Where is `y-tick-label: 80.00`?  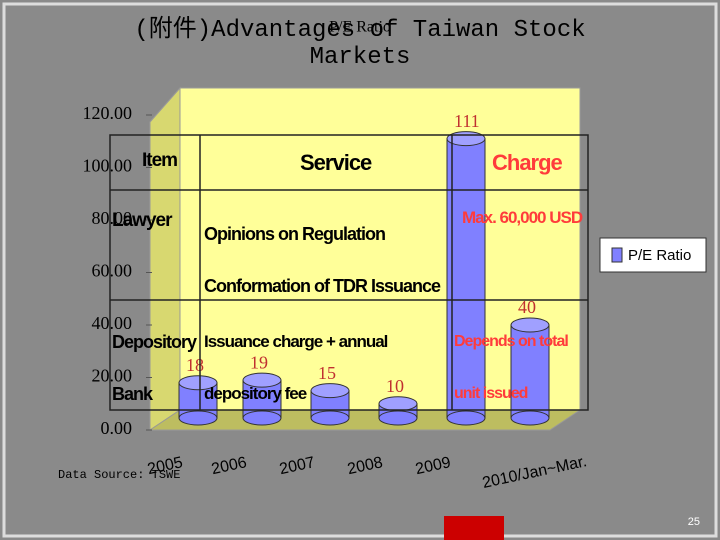
y-tick-label: 80.00 is located at coordinates (112, 218).